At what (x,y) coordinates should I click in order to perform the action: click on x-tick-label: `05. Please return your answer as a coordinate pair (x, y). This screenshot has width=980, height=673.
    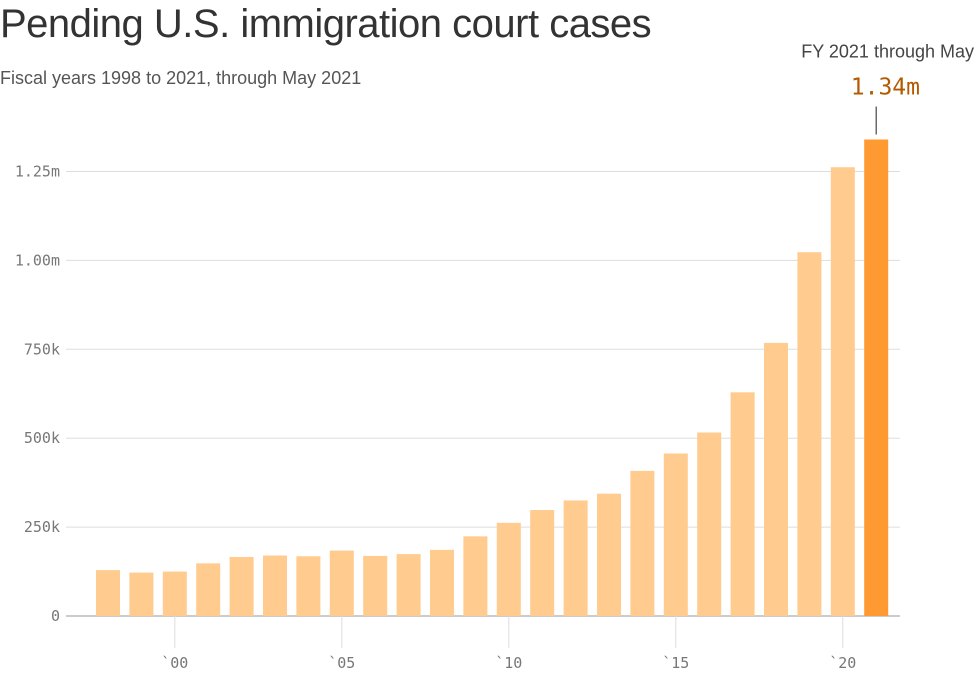
    Looking at the image, I should click on (341, 663).